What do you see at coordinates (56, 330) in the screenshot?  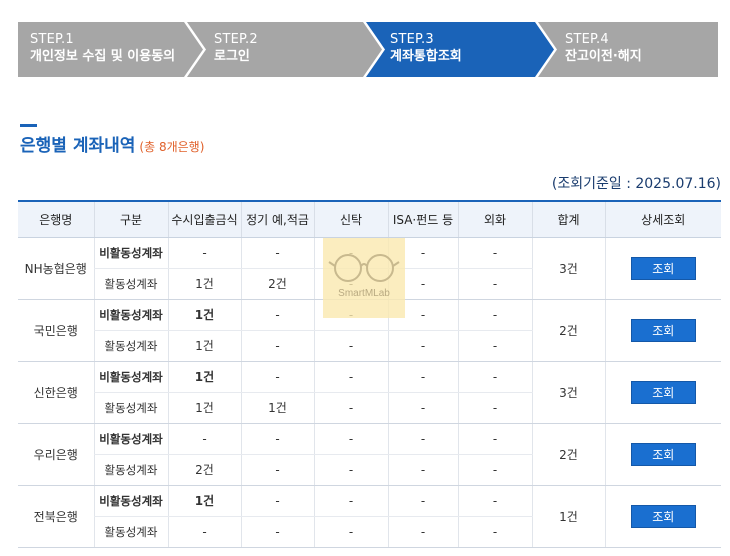 I see `bank-name-cell: 국민은행` at bounding box center [56, 330].